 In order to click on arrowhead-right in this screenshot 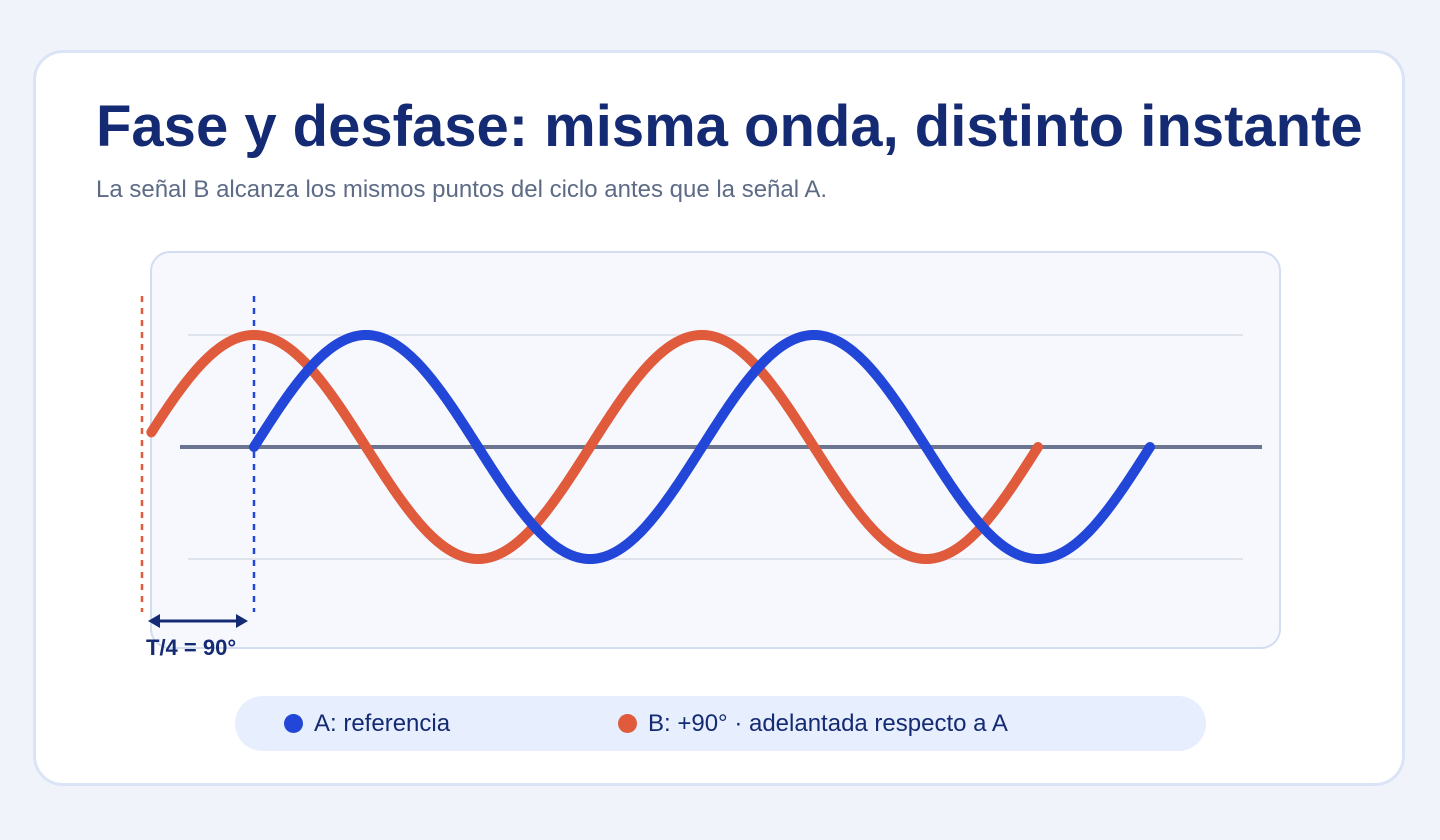, I will do `click(242, 621)`.